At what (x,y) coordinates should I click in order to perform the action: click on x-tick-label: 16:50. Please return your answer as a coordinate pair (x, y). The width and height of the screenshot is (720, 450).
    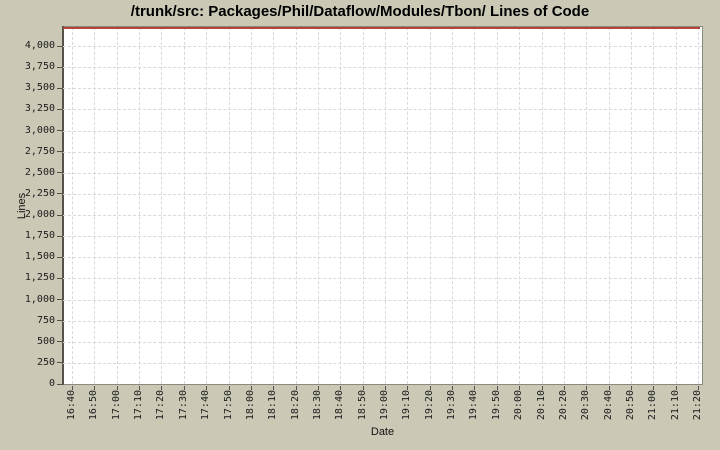
    Looking at the image, I should click on (94, 405).